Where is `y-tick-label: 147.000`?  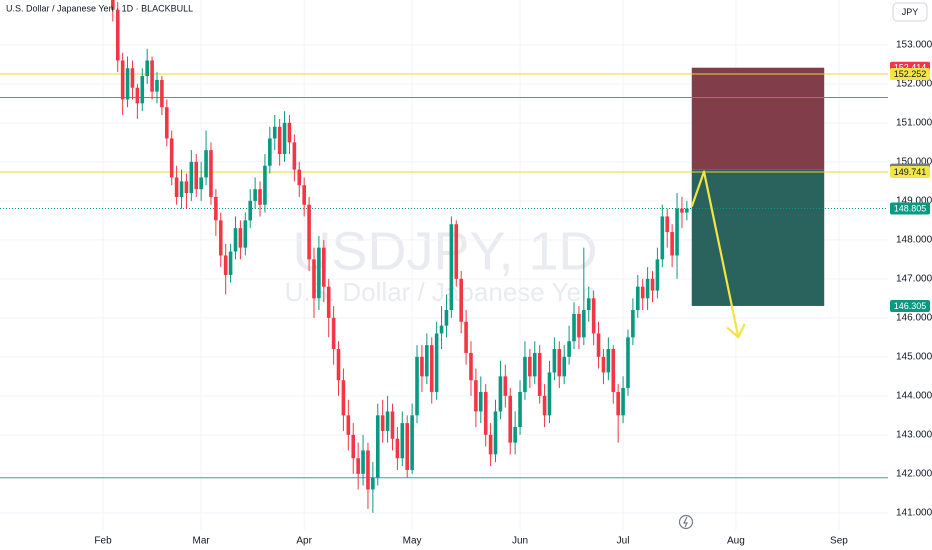 y-tick-label: 147.000 is located at coordinates (914, 278).